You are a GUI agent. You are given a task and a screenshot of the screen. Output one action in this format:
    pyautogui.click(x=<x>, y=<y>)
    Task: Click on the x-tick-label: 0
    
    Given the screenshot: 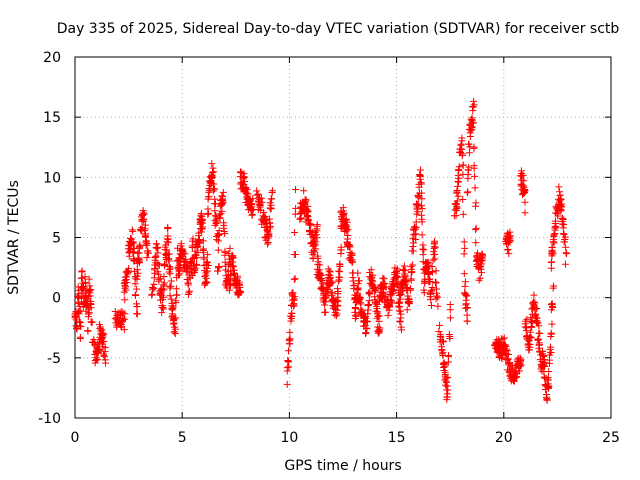 What is the action you would take?
    pyautogui.click(x=75, y=438)
    